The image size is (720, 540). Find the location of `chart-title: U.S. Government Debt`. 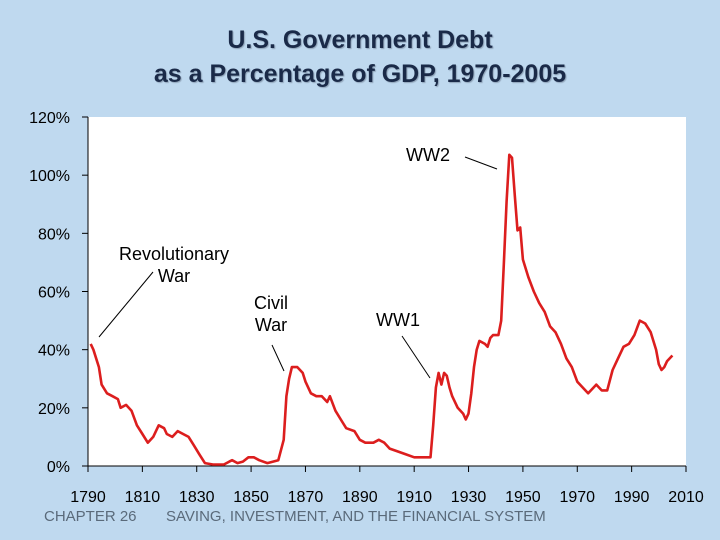

chart-title: U.S. Government Debt is located at coordinates (360, 40).